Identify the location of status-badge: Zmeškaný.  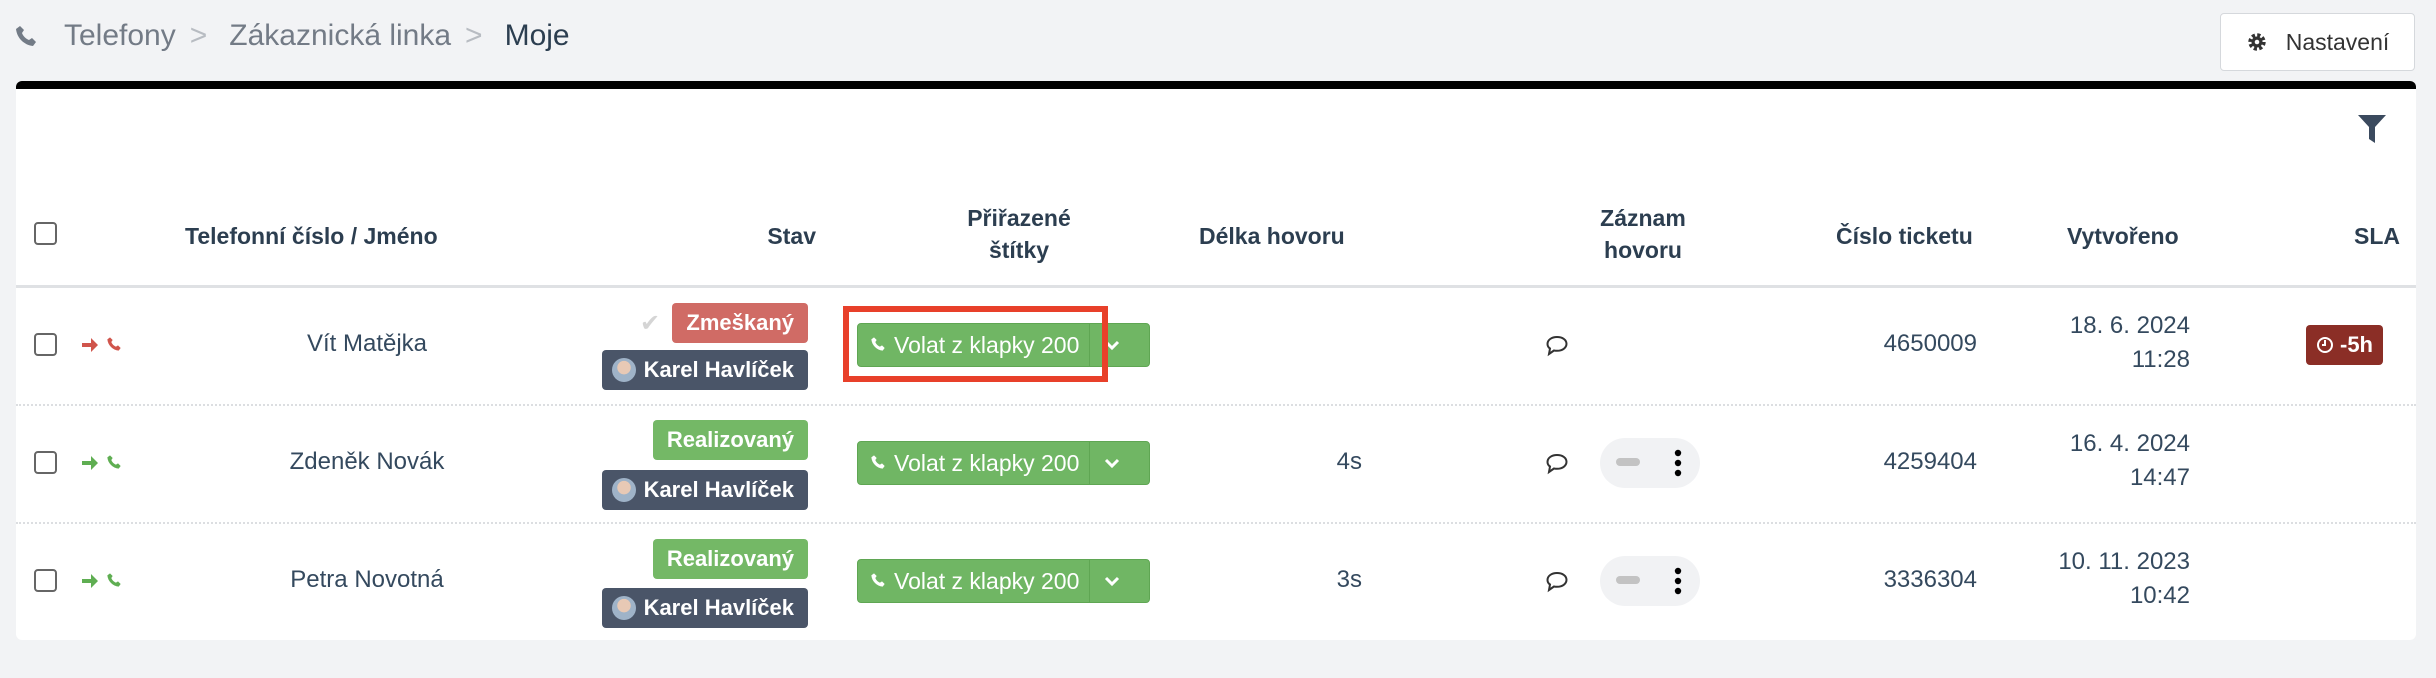
(740, 323).